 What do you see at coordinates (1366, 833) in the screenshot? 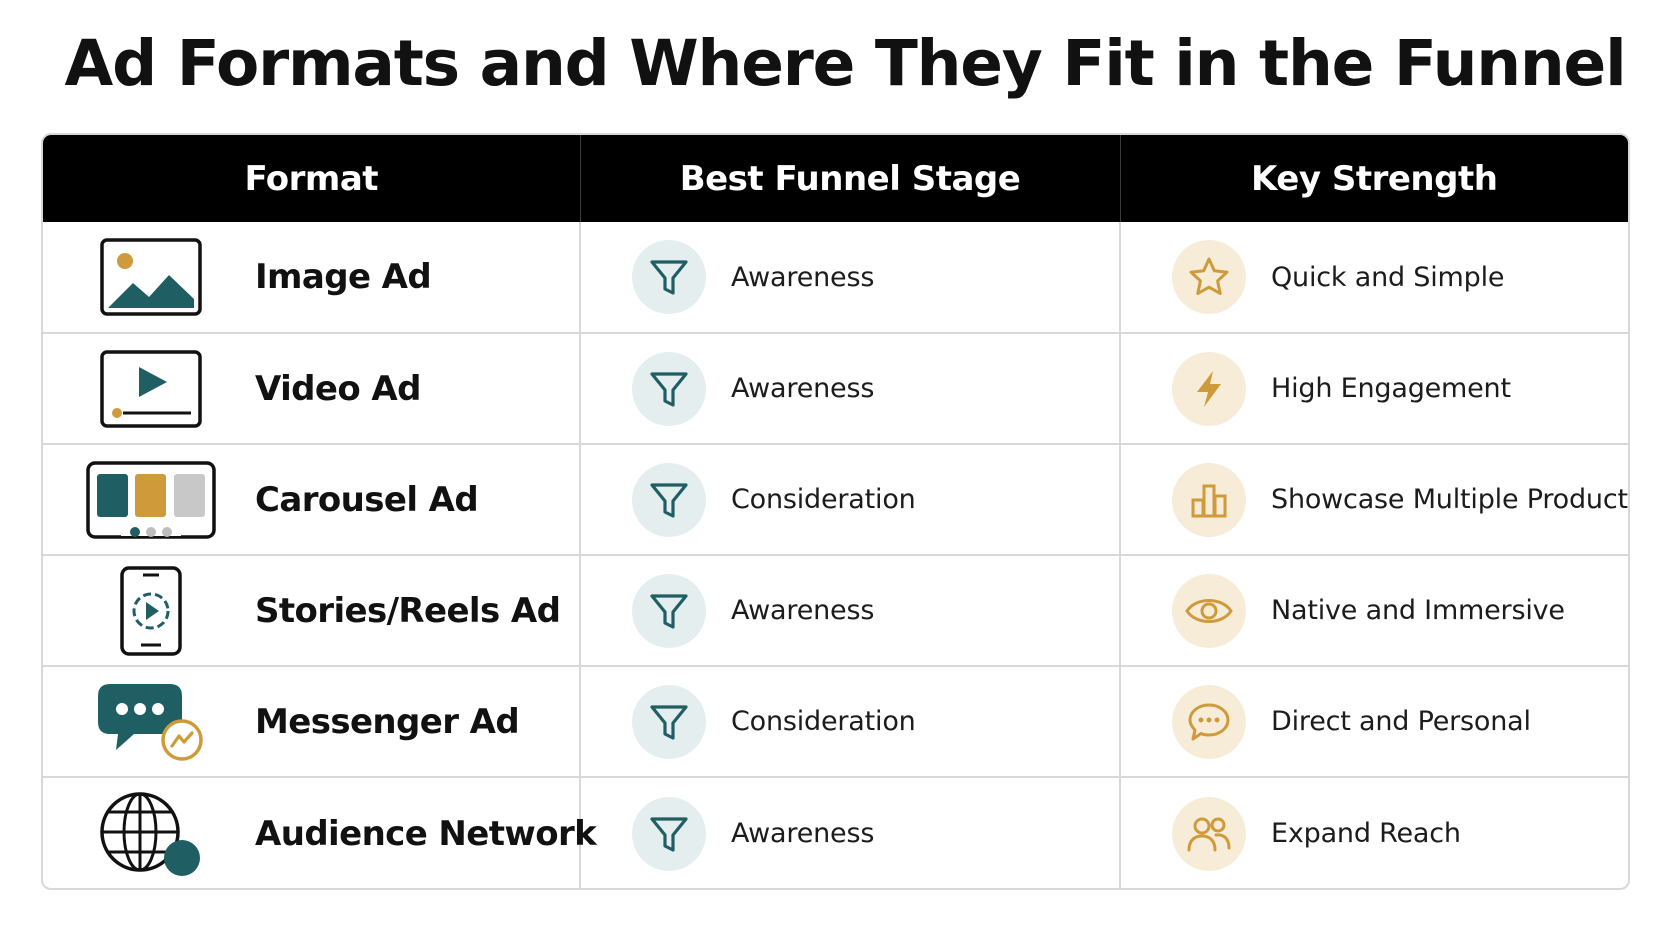
I see `strength-label: Expand Reach` at bounding box center [1366, 833].